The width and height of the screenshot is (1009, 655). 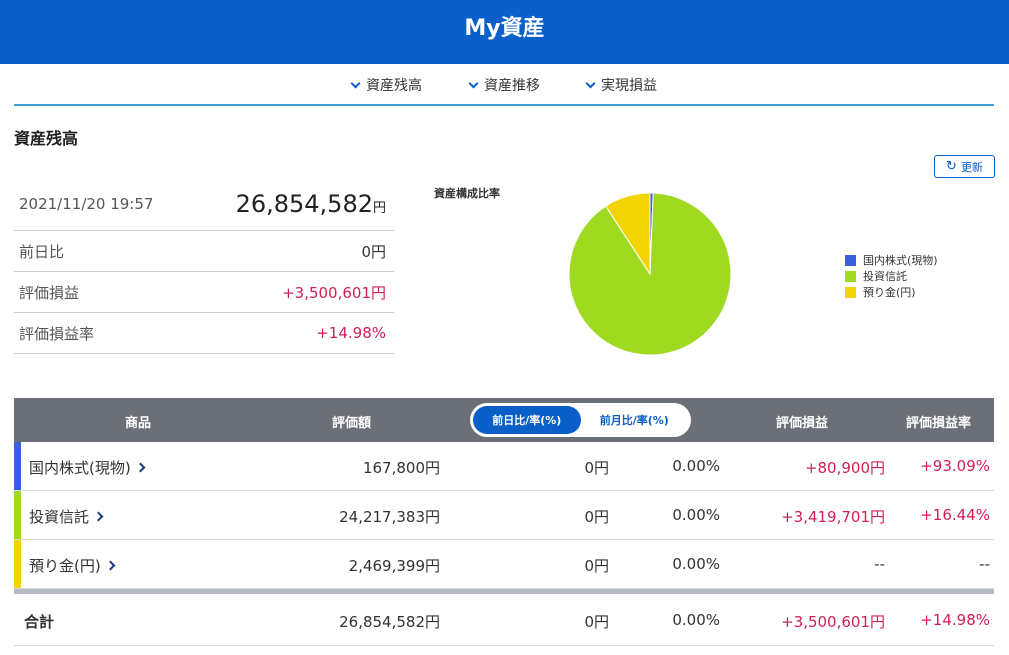 What do you see at coordinates (955, 620) in the screenshot?
I see `total-unrealized-rate: +14.98%` at bounding box center [955, 620].